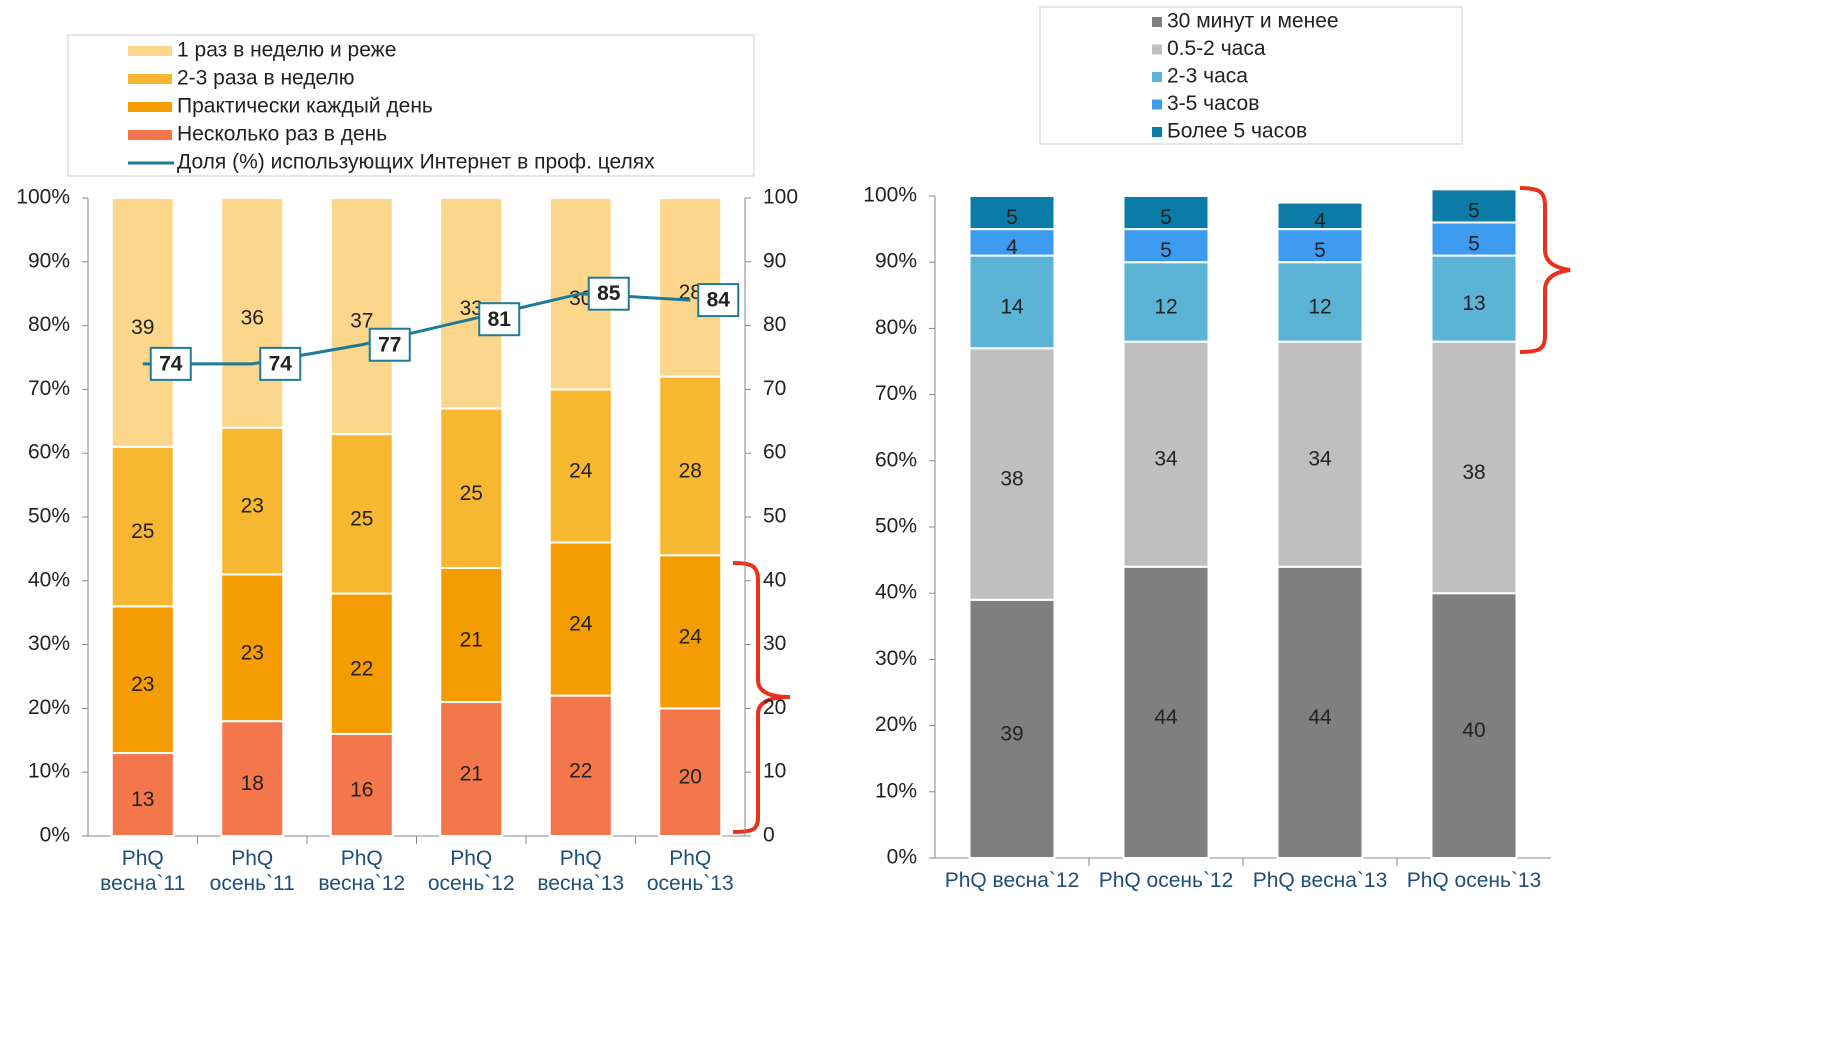  What do you see at coordinates (774, 771) in the screenshot?
I see `y2-tick-label: 10` at bounding box center [774, 771].